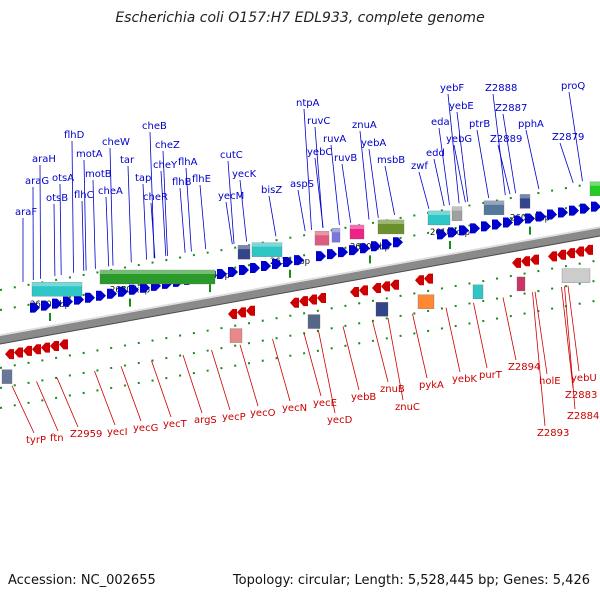 The width and height of the screenshot is (600, 600). Describe the element at coordinates (583, 416) in the screenshot. I see `gene-label-bottom: Z2884` at that location.